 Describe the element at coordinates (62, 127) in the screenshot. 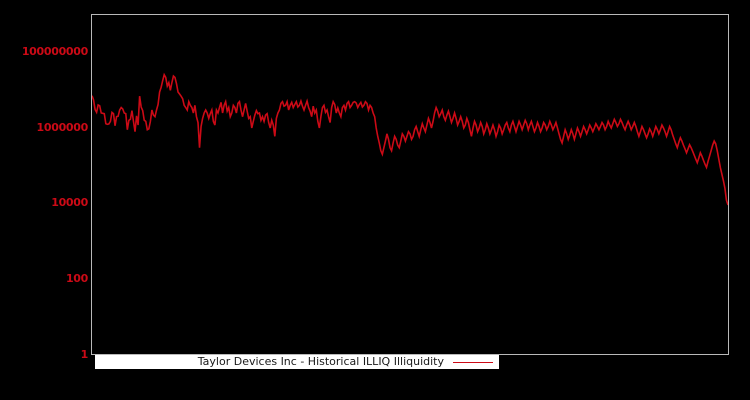

I see `y-axis-tick-label: 1000000` at that location.